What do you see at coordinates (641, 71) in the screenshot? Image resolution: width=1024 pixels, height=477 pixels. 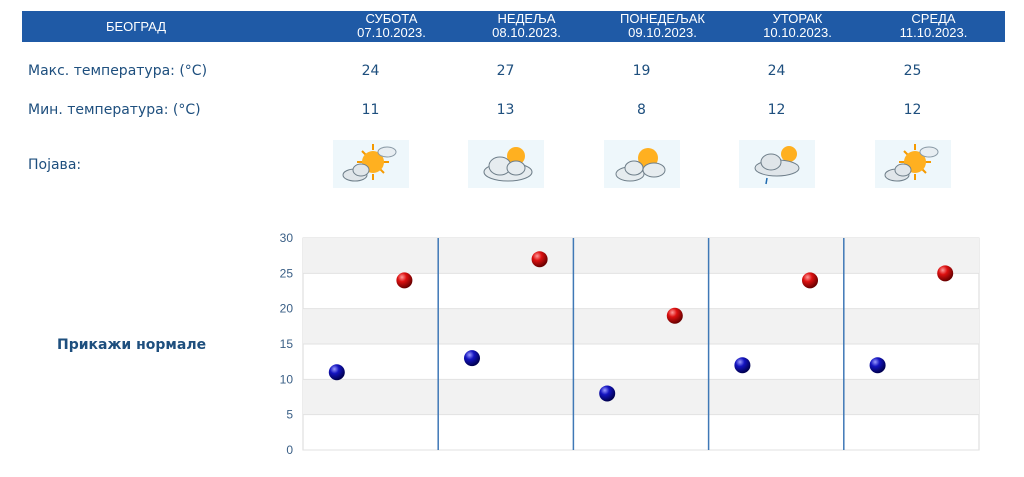 I see `max-temp-value: 19` at bounding box center [641, 71].